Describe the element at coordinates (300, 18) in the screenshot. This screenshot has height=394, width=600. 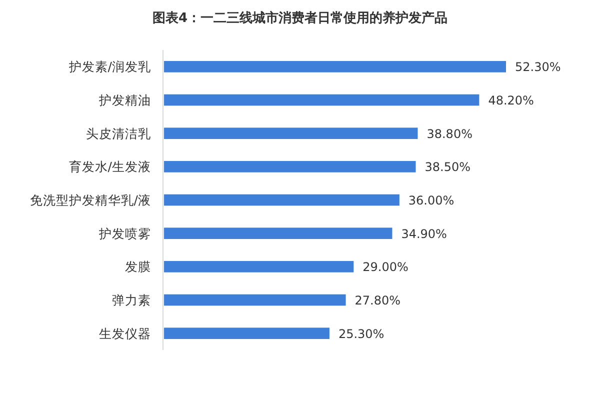
I see `title: 图表4：一二三线城市消费者日常使用的养护发产品` at that location.